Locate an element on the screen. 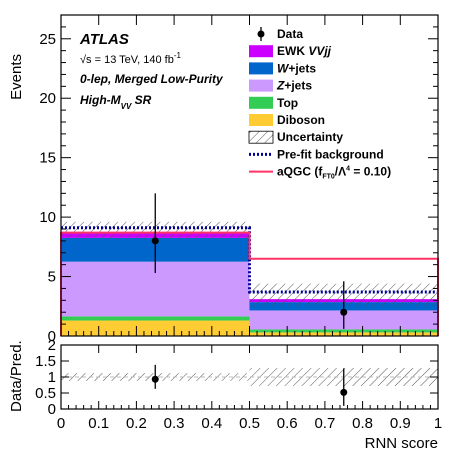 This screenshot has width=473, height=454. ratio-y-tick-label-4: 2 is located at coordinates (52, 345).